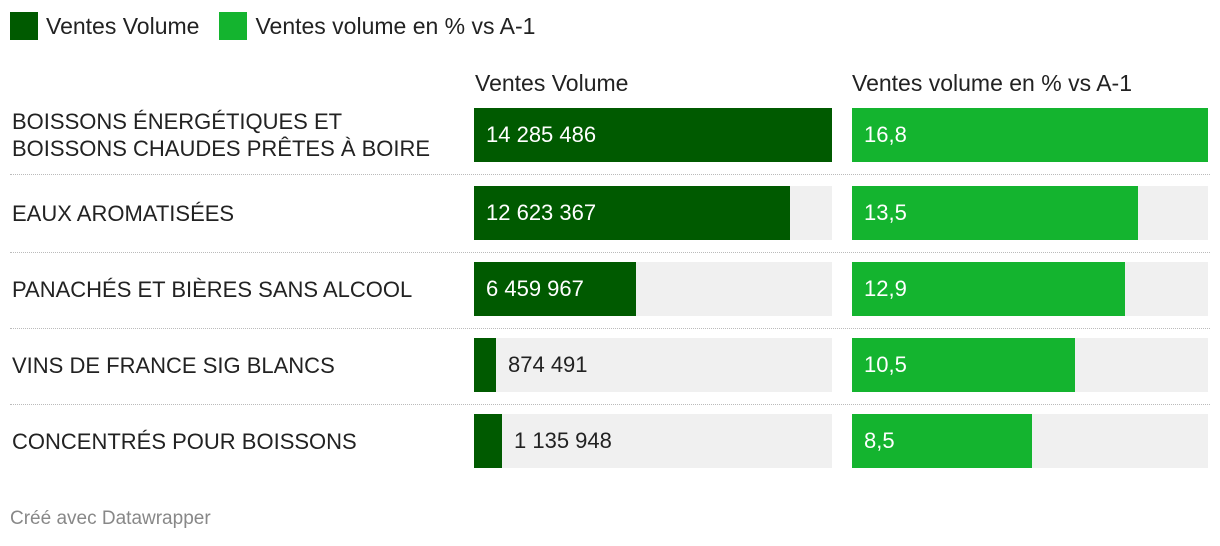 The height and width of the screenshot is (546, 1220). I want to click on legend-label-ventes-volume: Ventes Volume, so click(123, 25).